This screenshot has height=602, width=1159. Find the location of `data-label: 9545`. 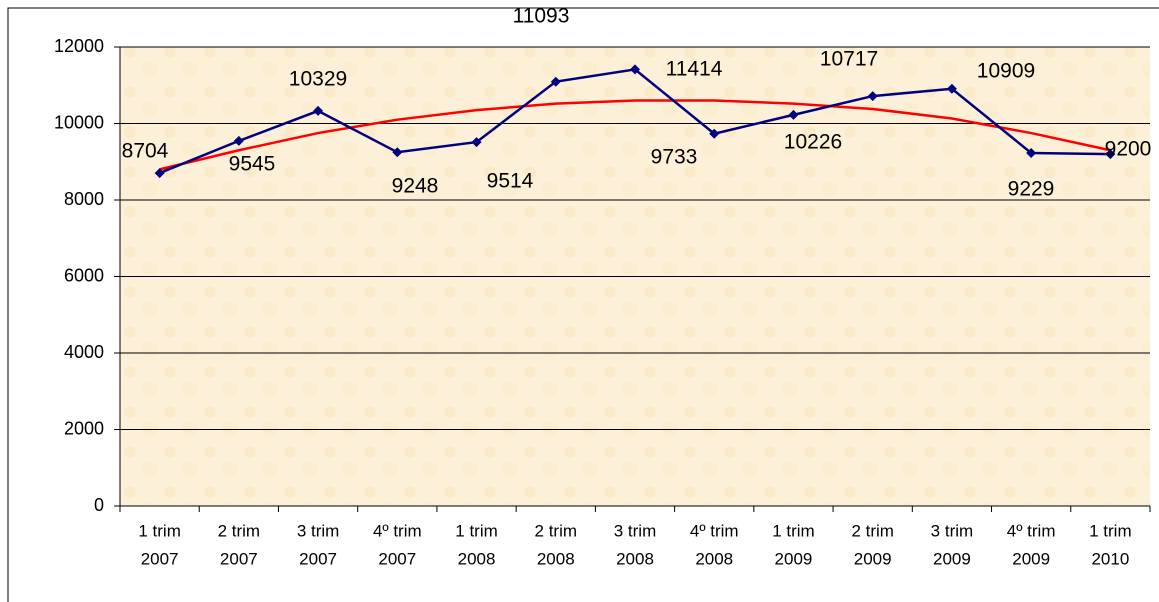

data-label: 9545 is located at coordinates (252, 164).